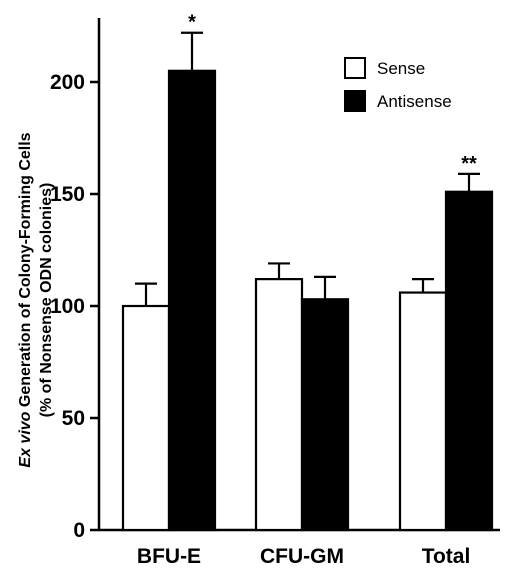 Image resolution: width=520 pixels, height=574 pixels. What do you see at coordinates (67, 306) in the screenshot?
I see `y-tick-label-100: 100` at bounding box center [67, 306].